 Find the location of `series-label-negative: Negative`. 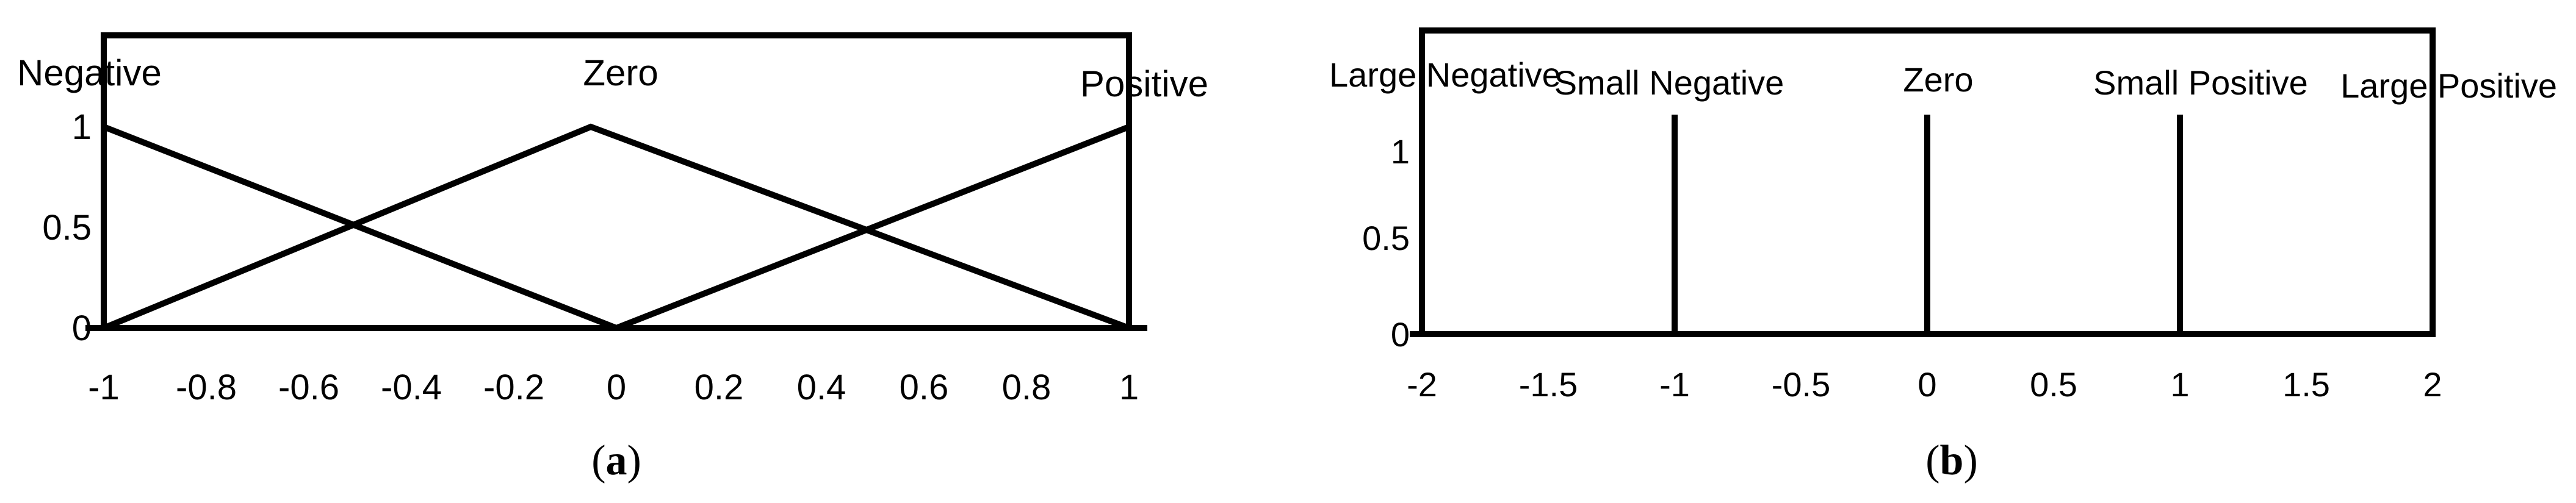

series-label-negative: Negative is located at coordinates (89, 72).